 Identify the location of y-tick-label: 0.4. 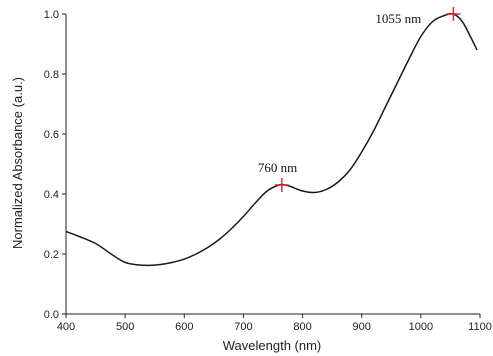
(51, 195).